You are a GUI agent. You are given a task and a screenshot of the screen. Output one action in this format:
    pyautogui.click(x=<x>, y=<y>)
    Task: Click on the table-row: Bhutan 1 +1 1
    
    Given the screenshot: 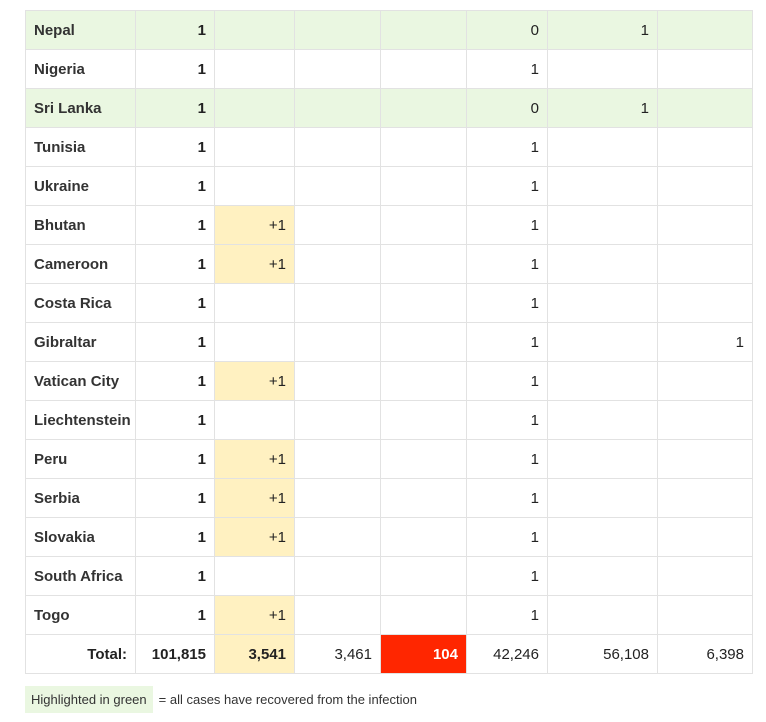 What is the action you would take?
    pyautogui.click(x=389, y=225)
    